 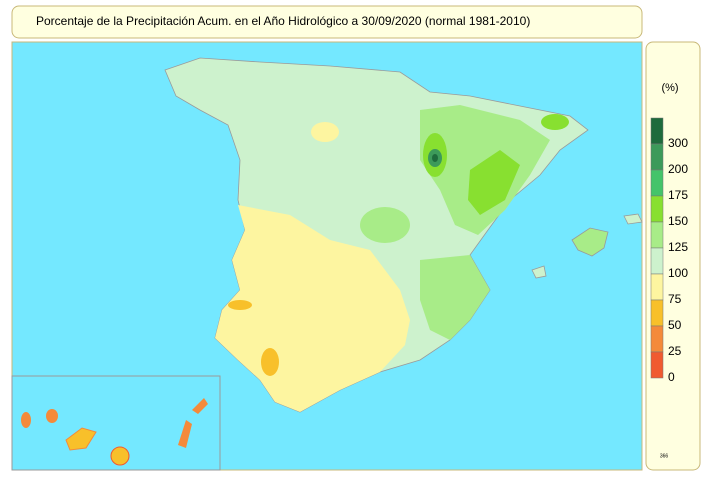 What do you see at coordinates (116, 423) in the screenshot?
I see `inset-frame` at bounding box center [116, 423].